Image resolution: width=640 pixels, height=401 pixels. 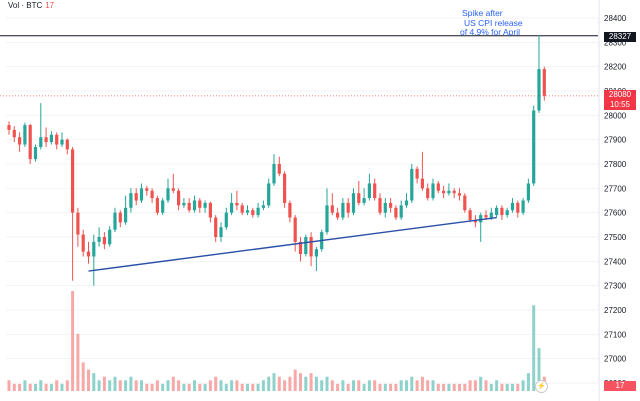 What do you see at coordinates (292, 244) in the screenshot?
I see `support-trendline` at bounding box center [292, 244].